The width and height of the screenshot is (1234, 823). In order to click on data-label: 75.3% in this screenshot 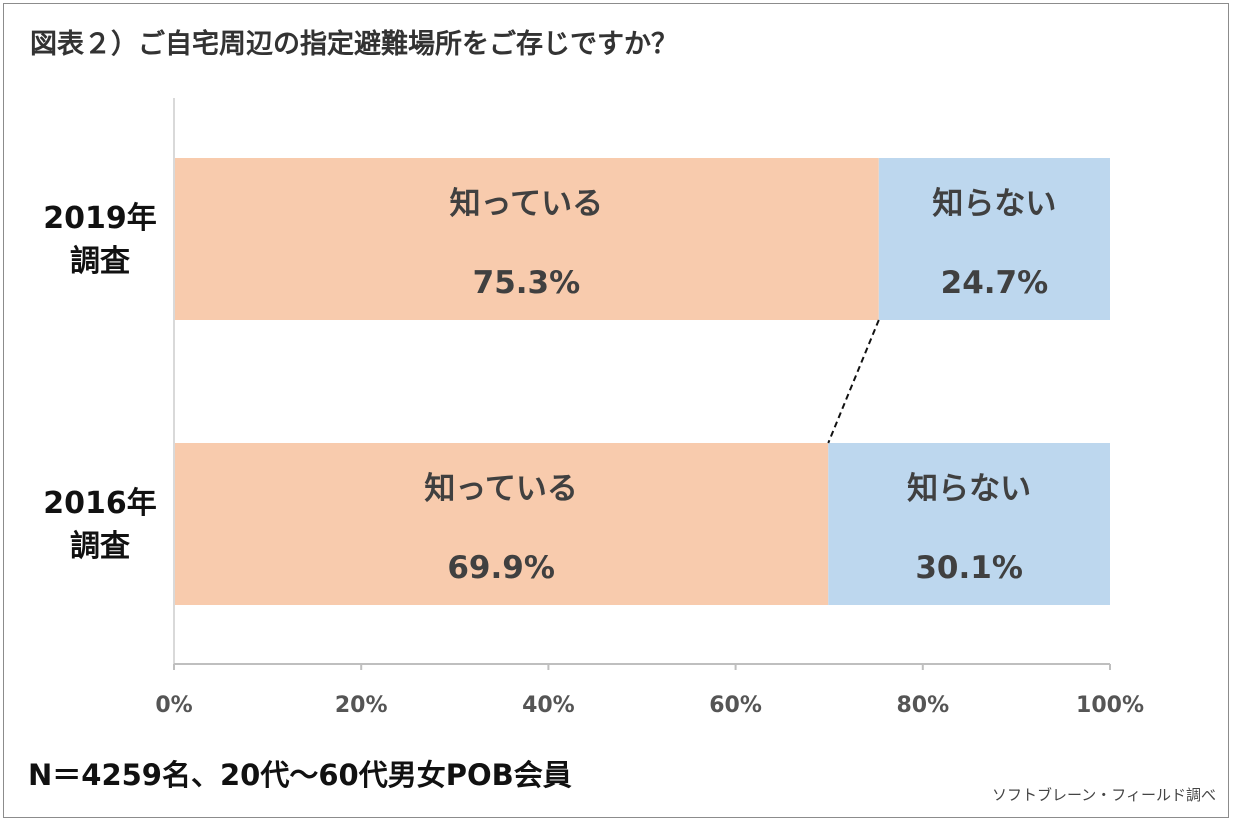, I will do `click(527, 283)`.